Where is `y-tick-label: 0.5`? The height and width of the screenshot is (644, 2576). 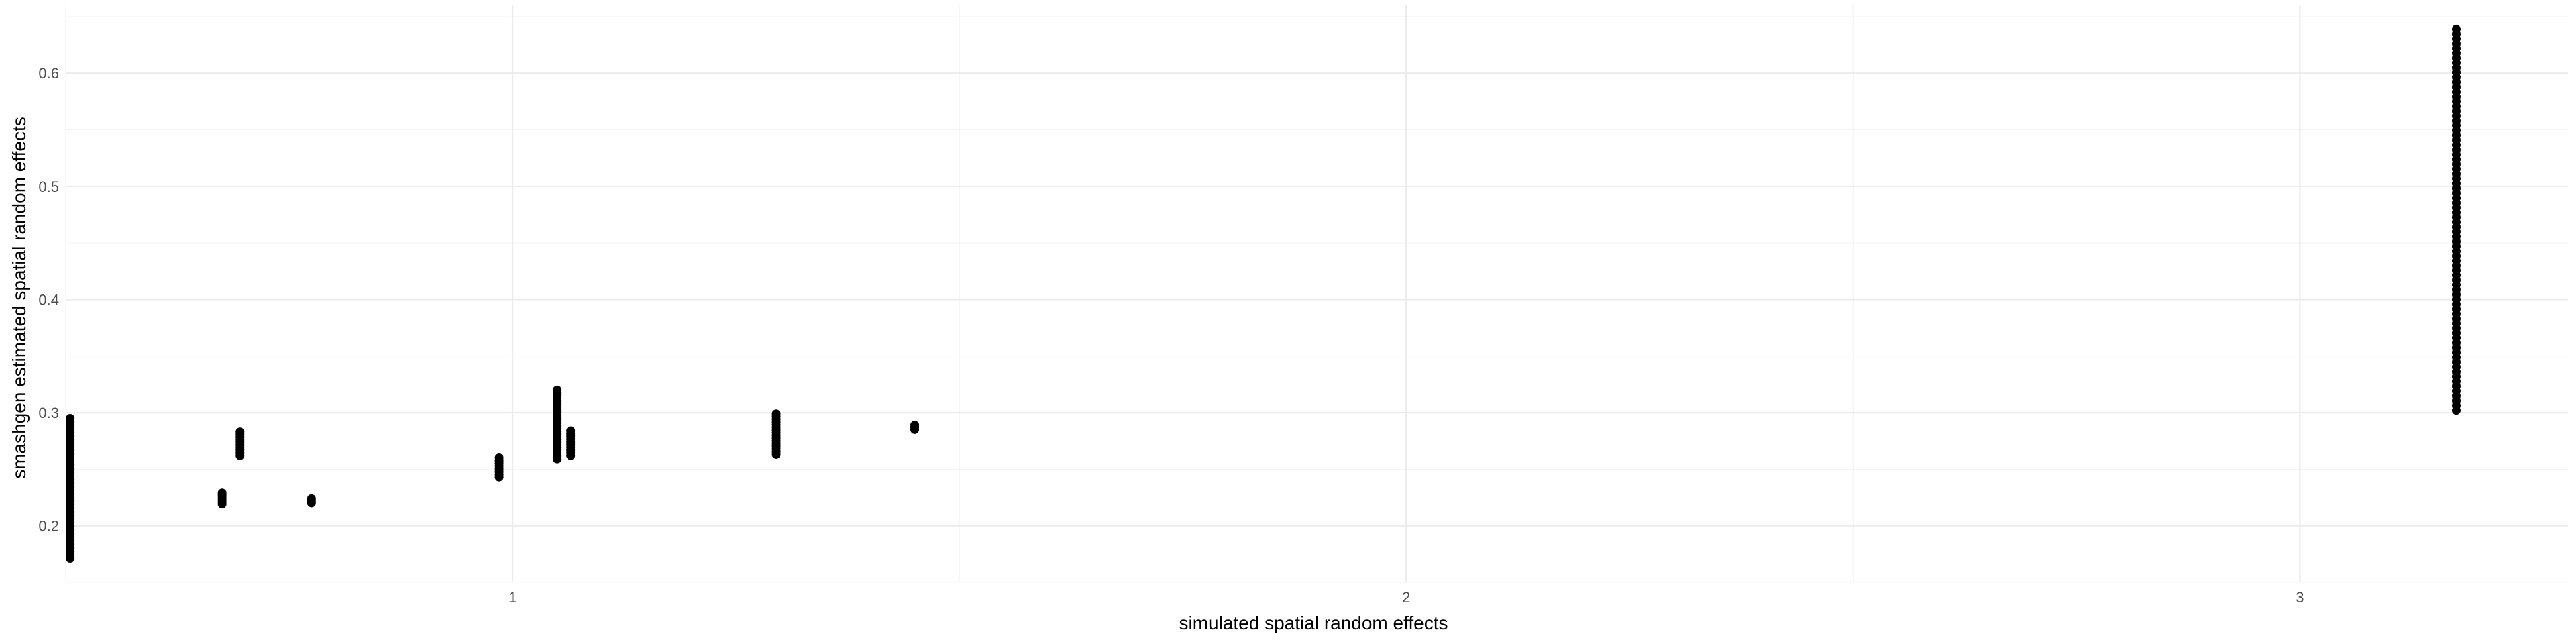 y-tick-label: 0.5 is located at coordinates (48, 186).